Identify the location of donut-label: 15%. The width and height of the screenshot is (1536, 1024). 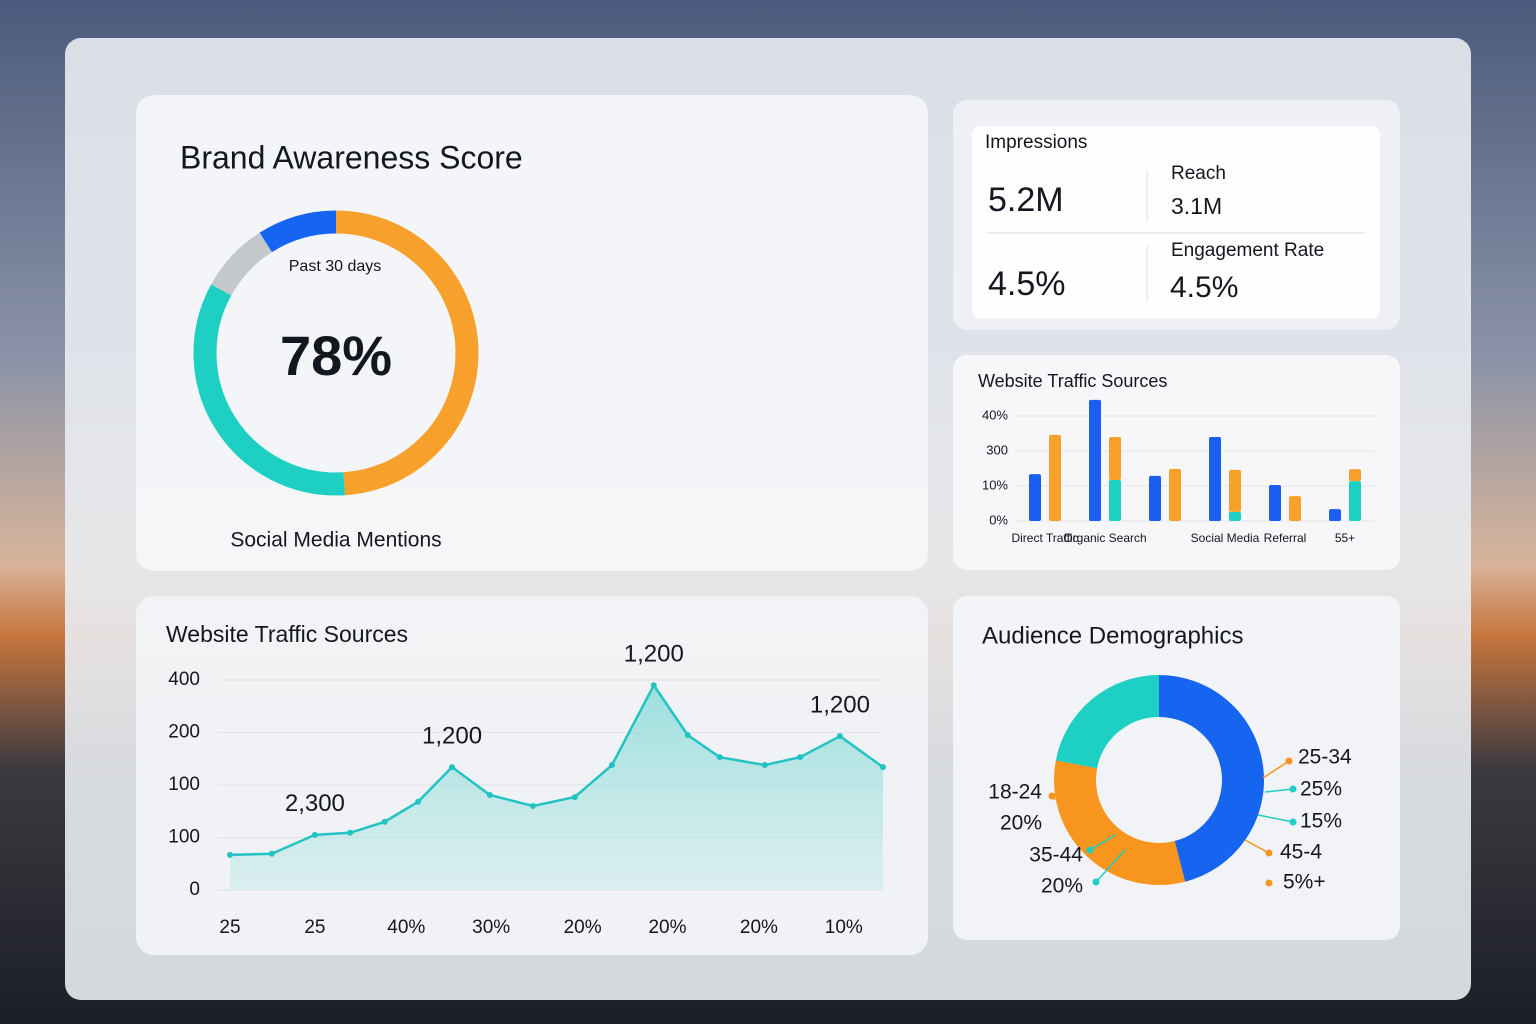
(1321, 821).